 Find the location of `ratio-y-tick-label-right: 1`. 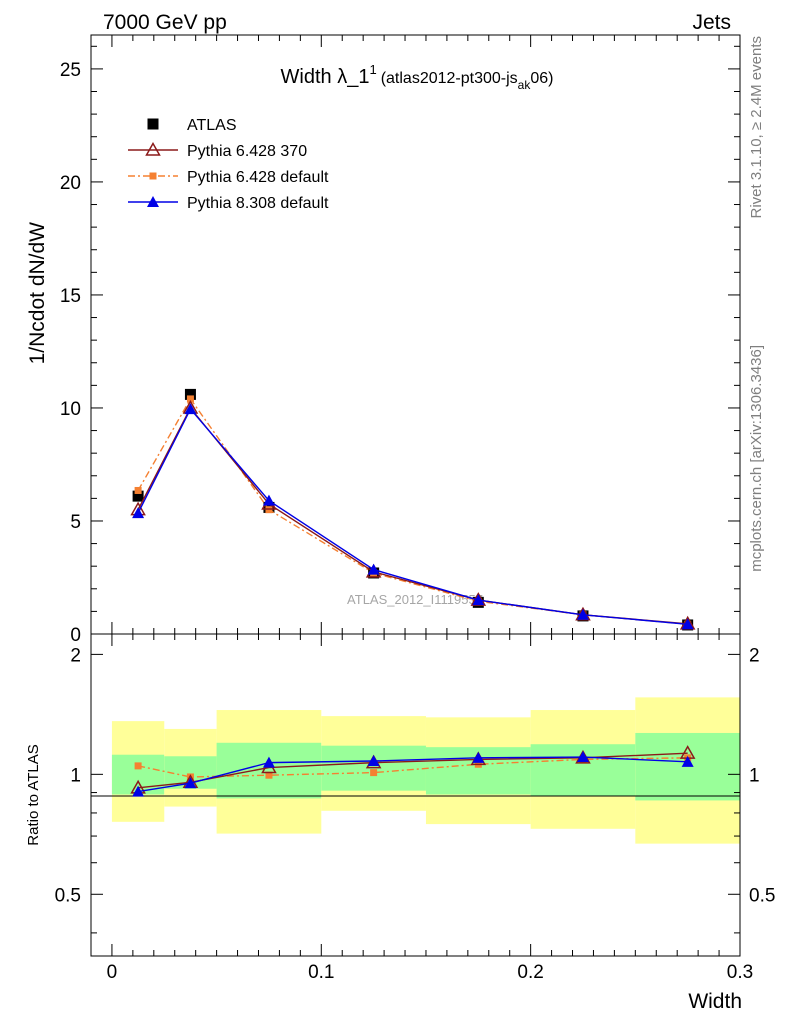

ratio-y-tick-label-right: 1 is located at coordinates (754, 775).